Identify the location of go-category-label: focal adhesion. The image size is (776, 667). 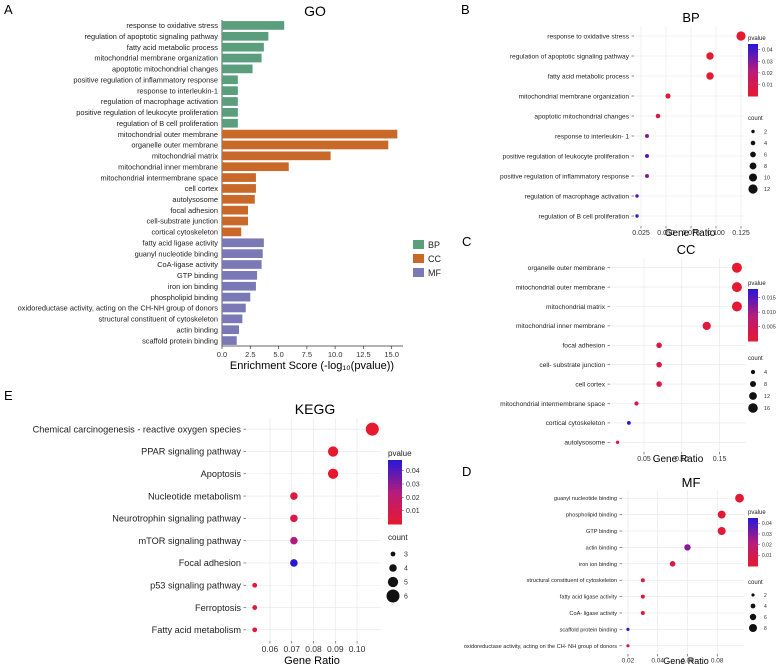
(194, 210).